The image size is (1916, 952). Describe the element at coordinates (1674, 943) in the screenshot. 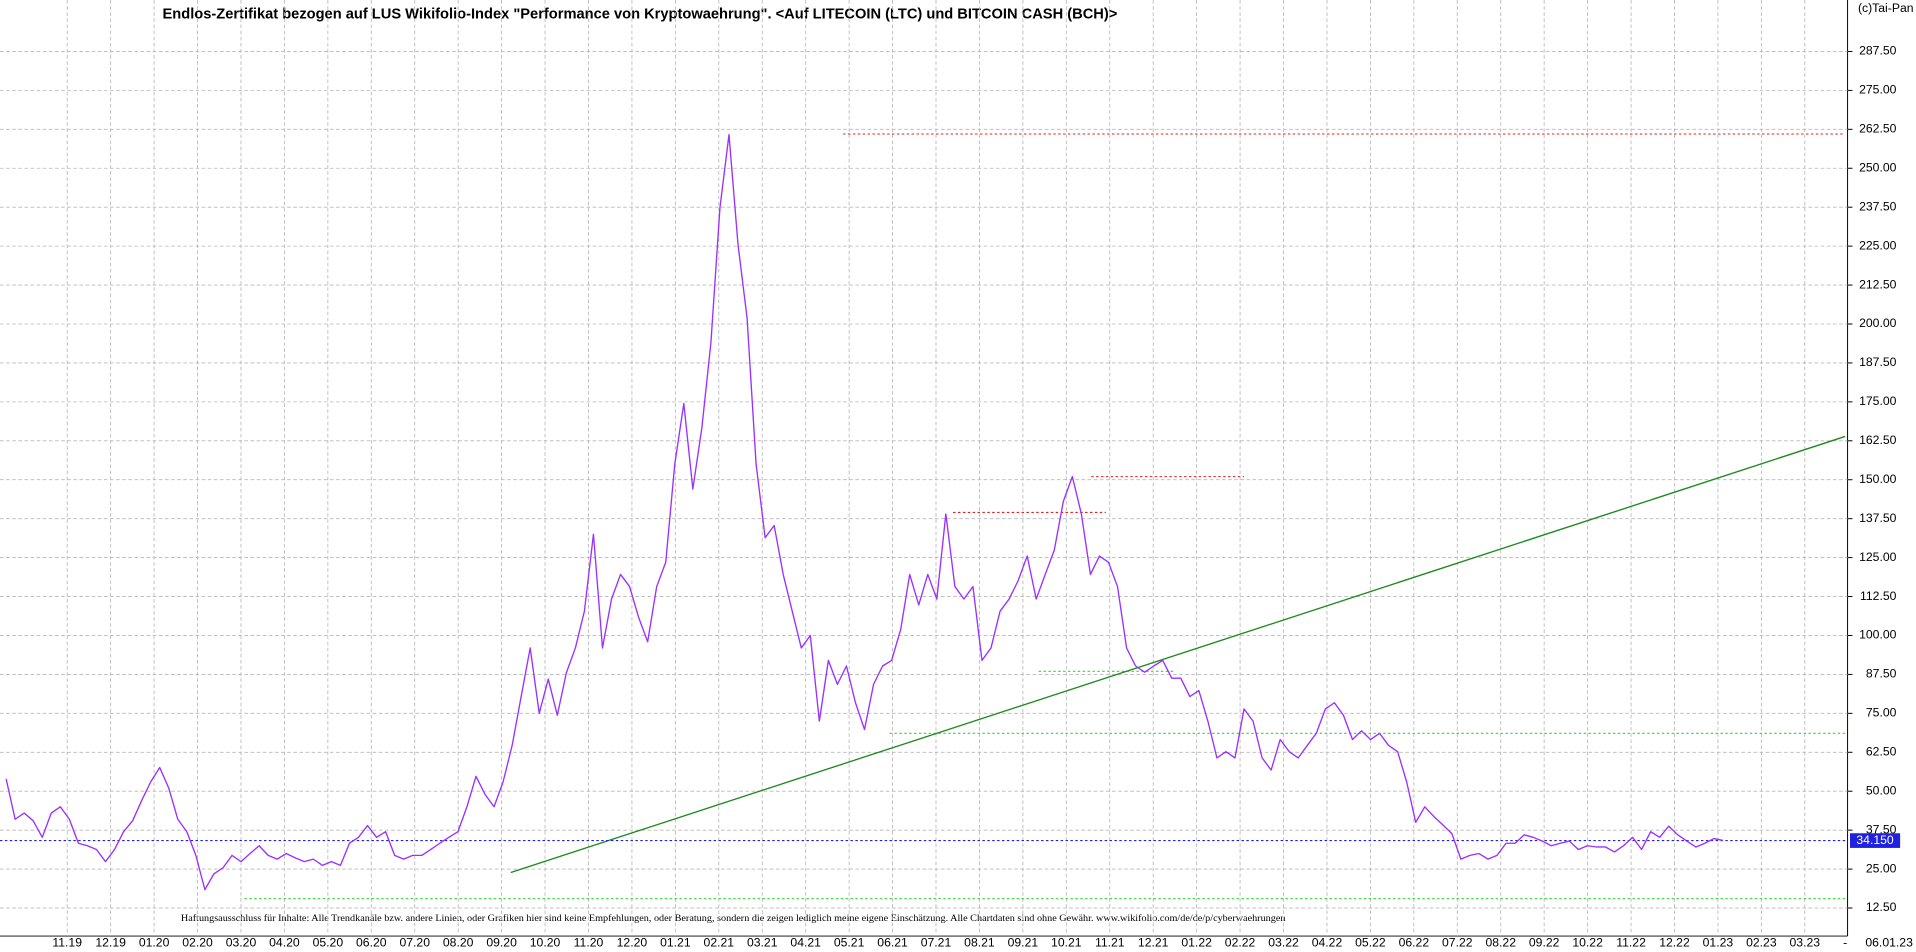

I see `x-tick-label: 12.22` at that location.